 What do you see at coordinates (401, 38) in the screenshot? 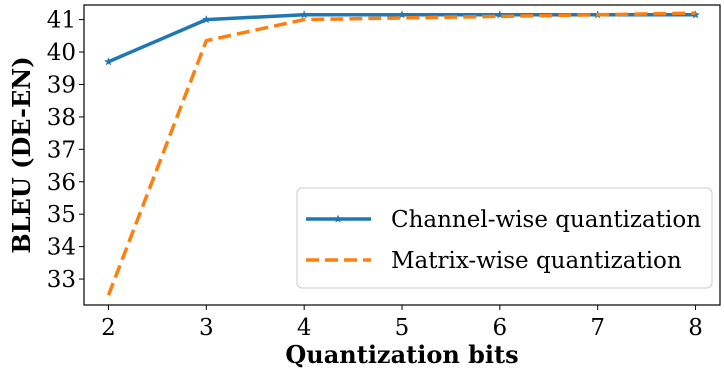
I see `series-line-channel-wise` at bounding box center [401, 38].